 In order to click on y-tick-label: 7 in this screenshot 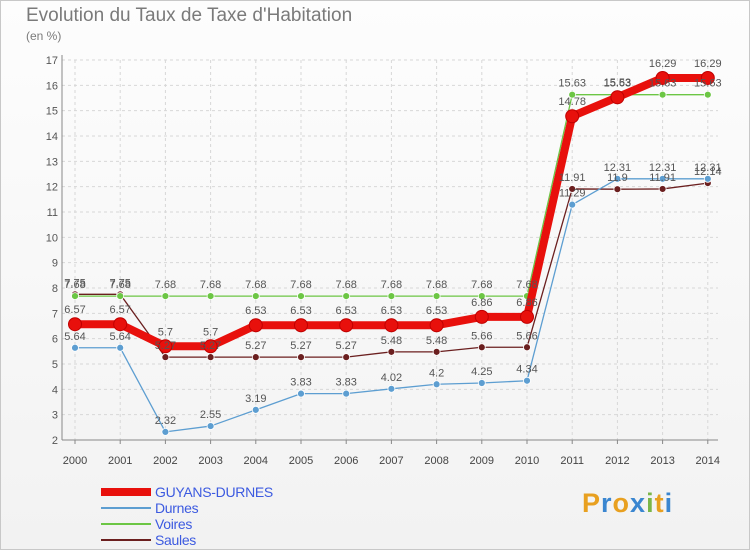, I will do `click(55, 314)`.